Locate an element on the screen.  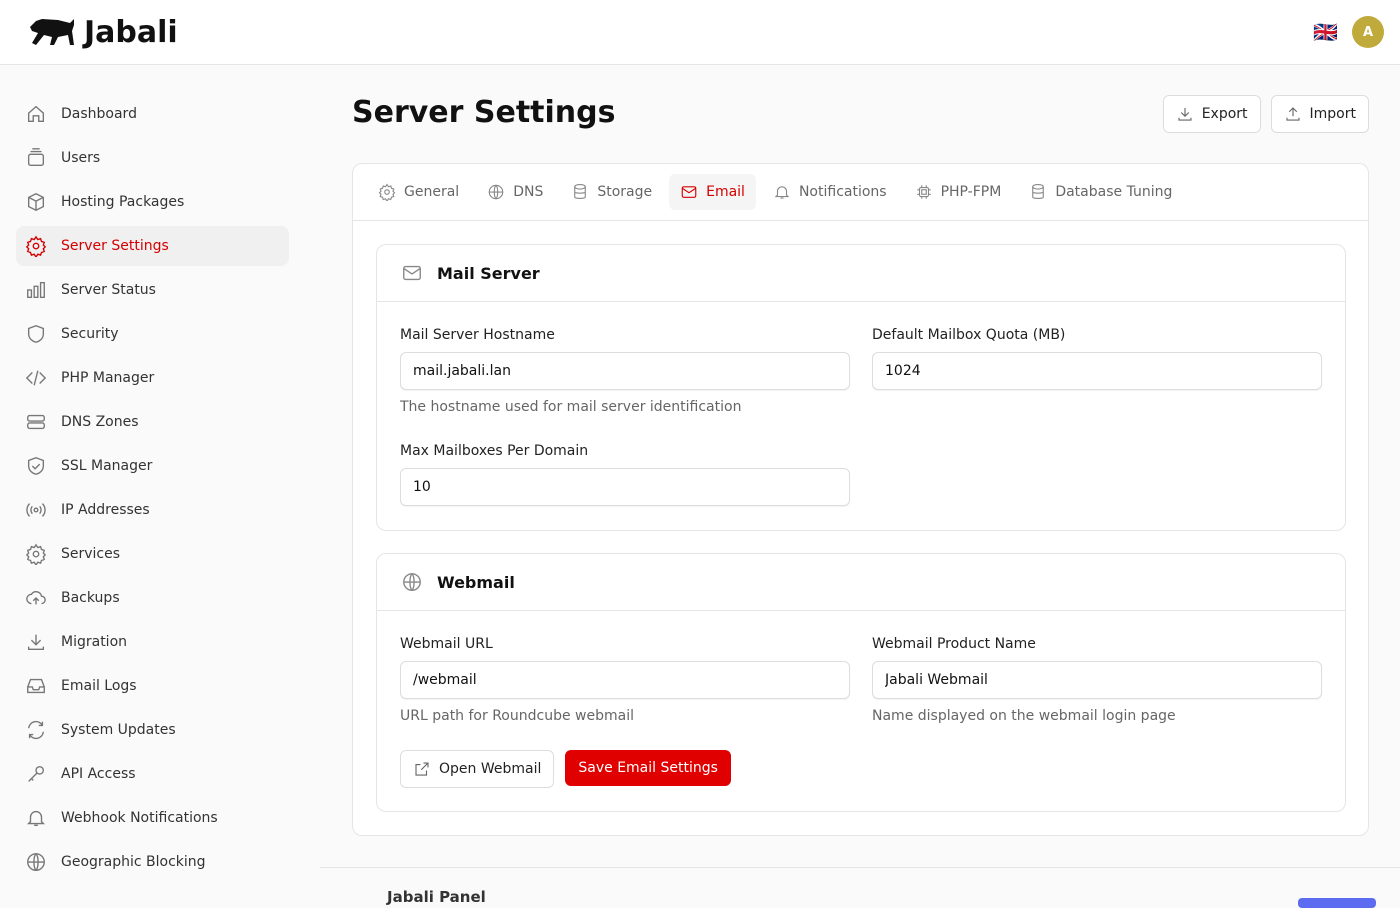
tab-notifications: Notifications is located at coordinates (830, 192).